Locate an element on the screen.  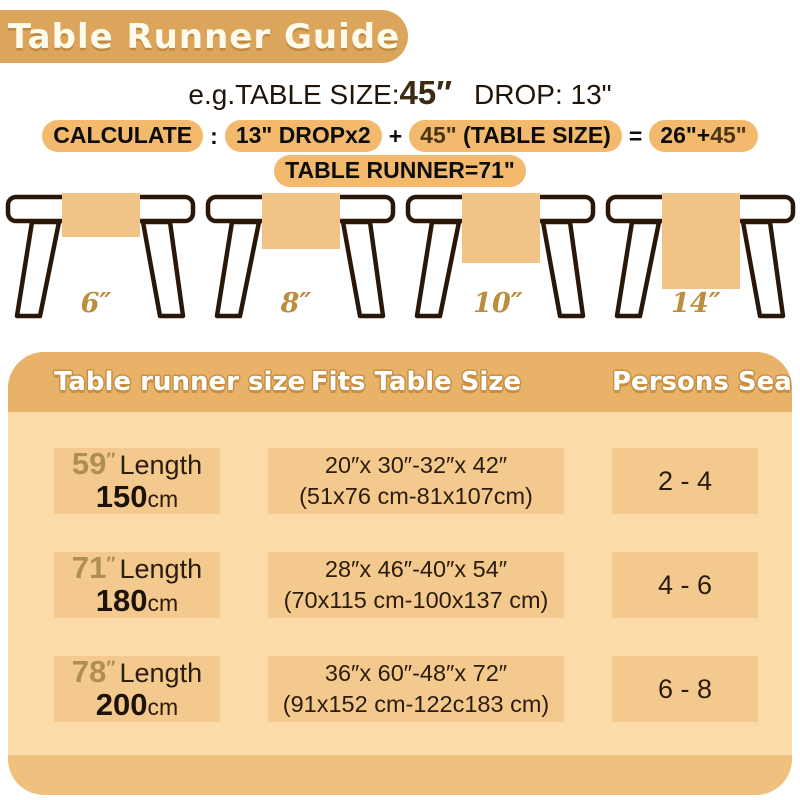
persons-seated-cell: 6 - 8 is located at coordinates (685, 689).